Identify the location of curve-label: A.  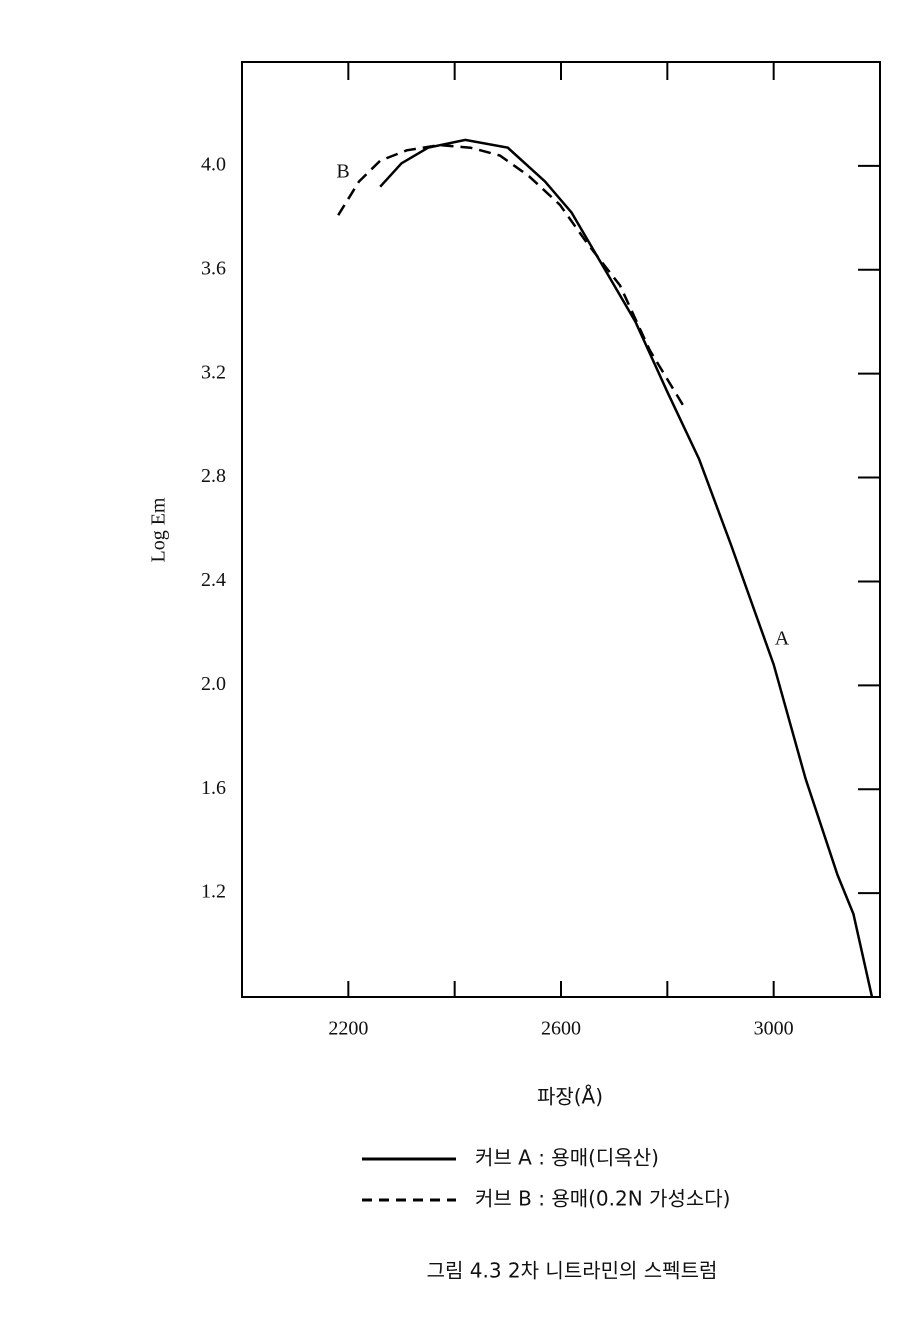
(782, 639).